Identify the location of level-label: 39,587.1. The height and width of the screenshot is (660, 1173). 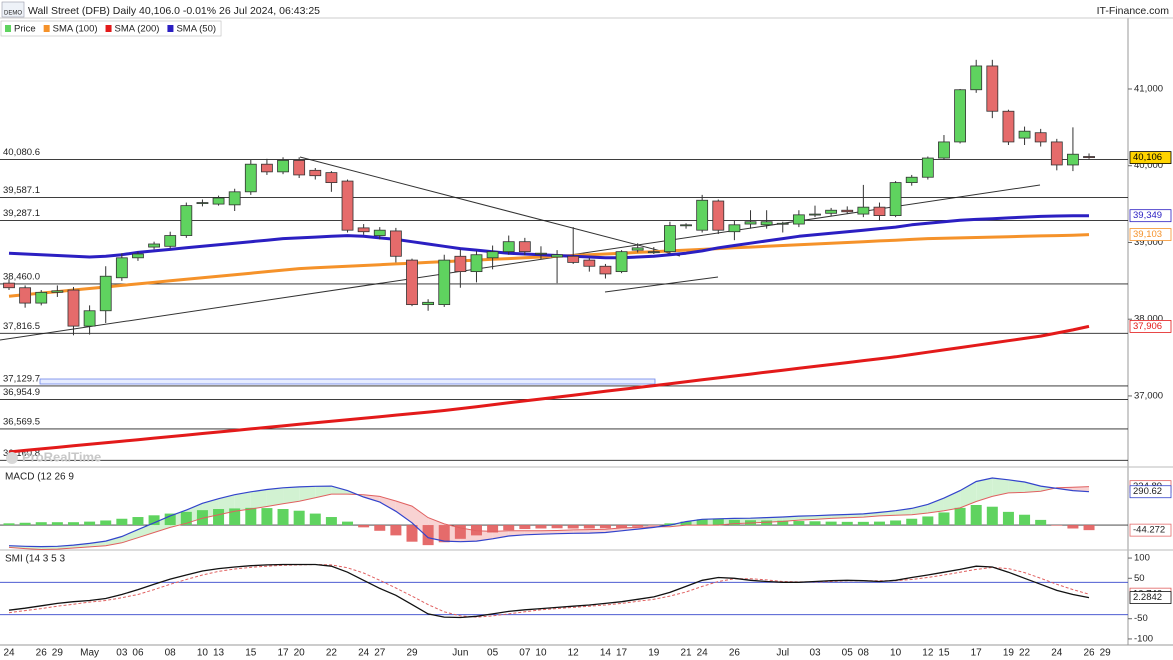
(21, 190).